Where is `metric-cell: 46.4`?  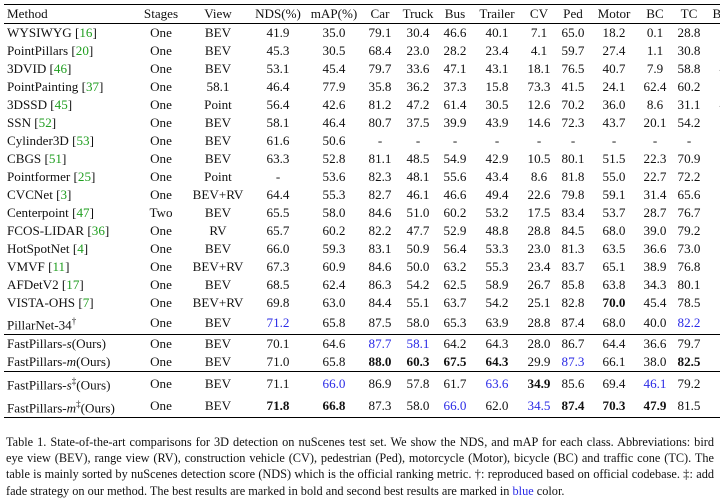
metric-cell: 46.4 is located at coordinates (334, 122).